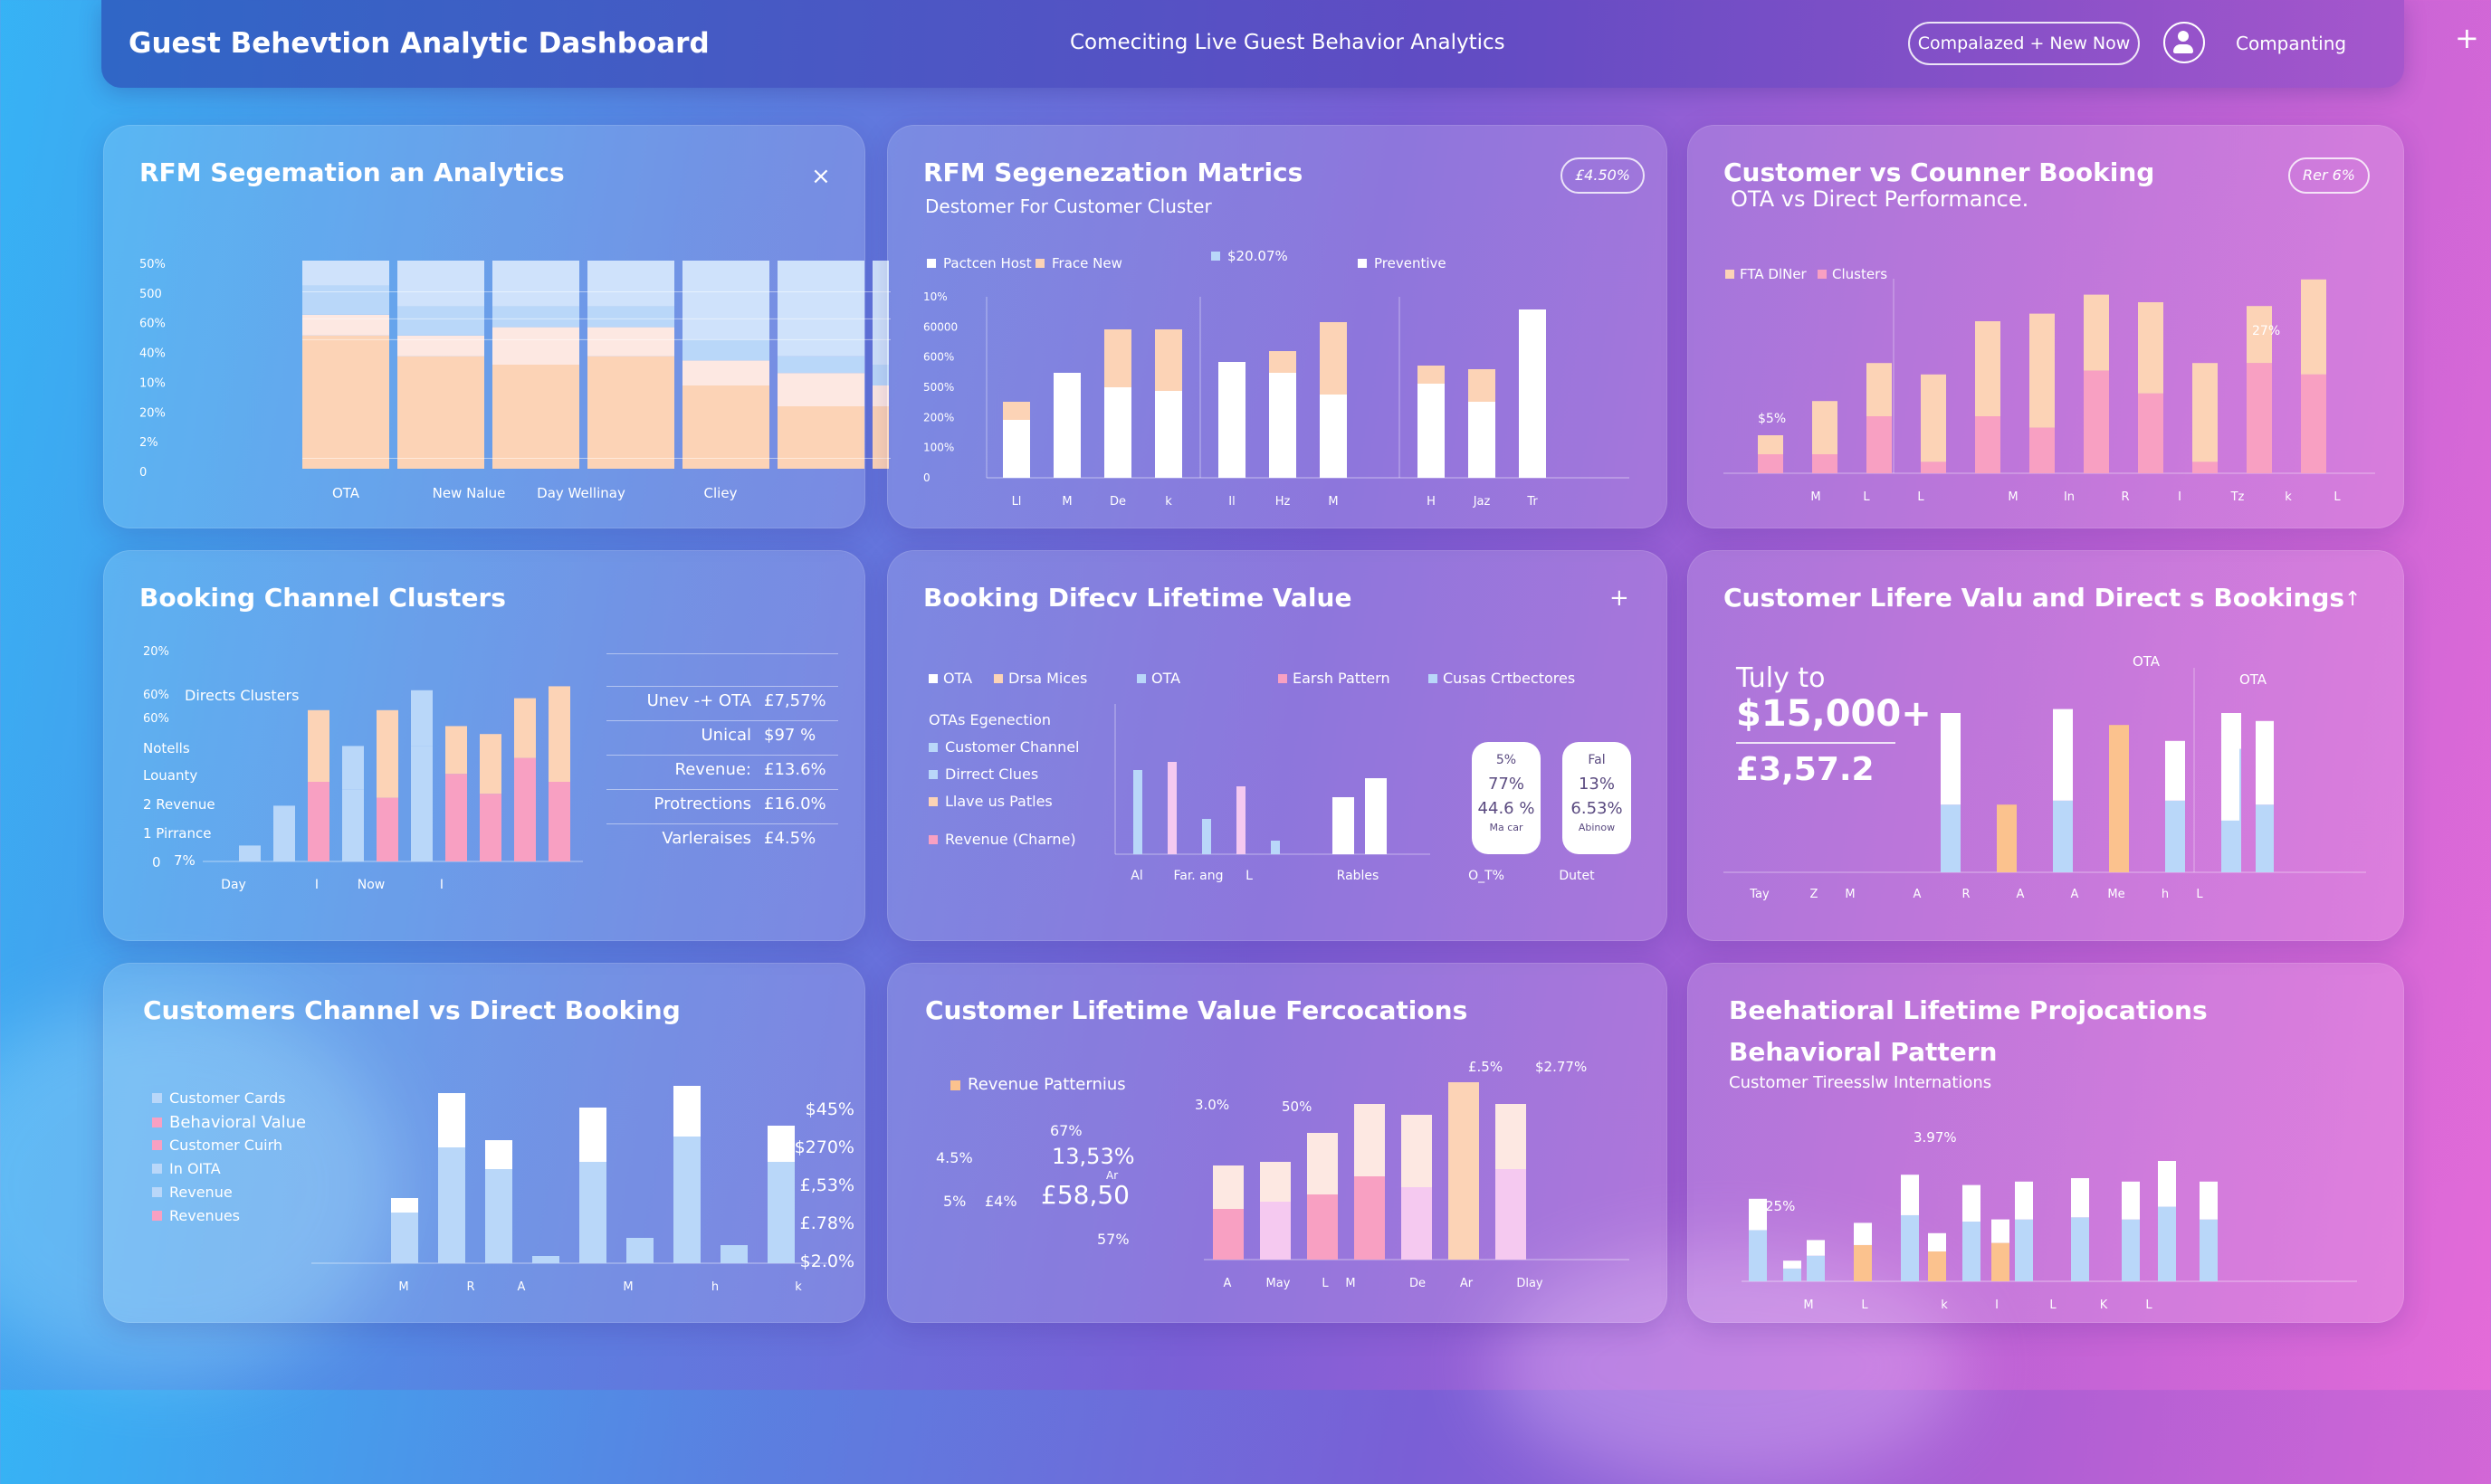 The width and height of the screenshot is (2491, 1484). What do you see at coordinates (821, 176) in the screenshot?
I see `close-icon: ×` at bounding box center [821, 176].